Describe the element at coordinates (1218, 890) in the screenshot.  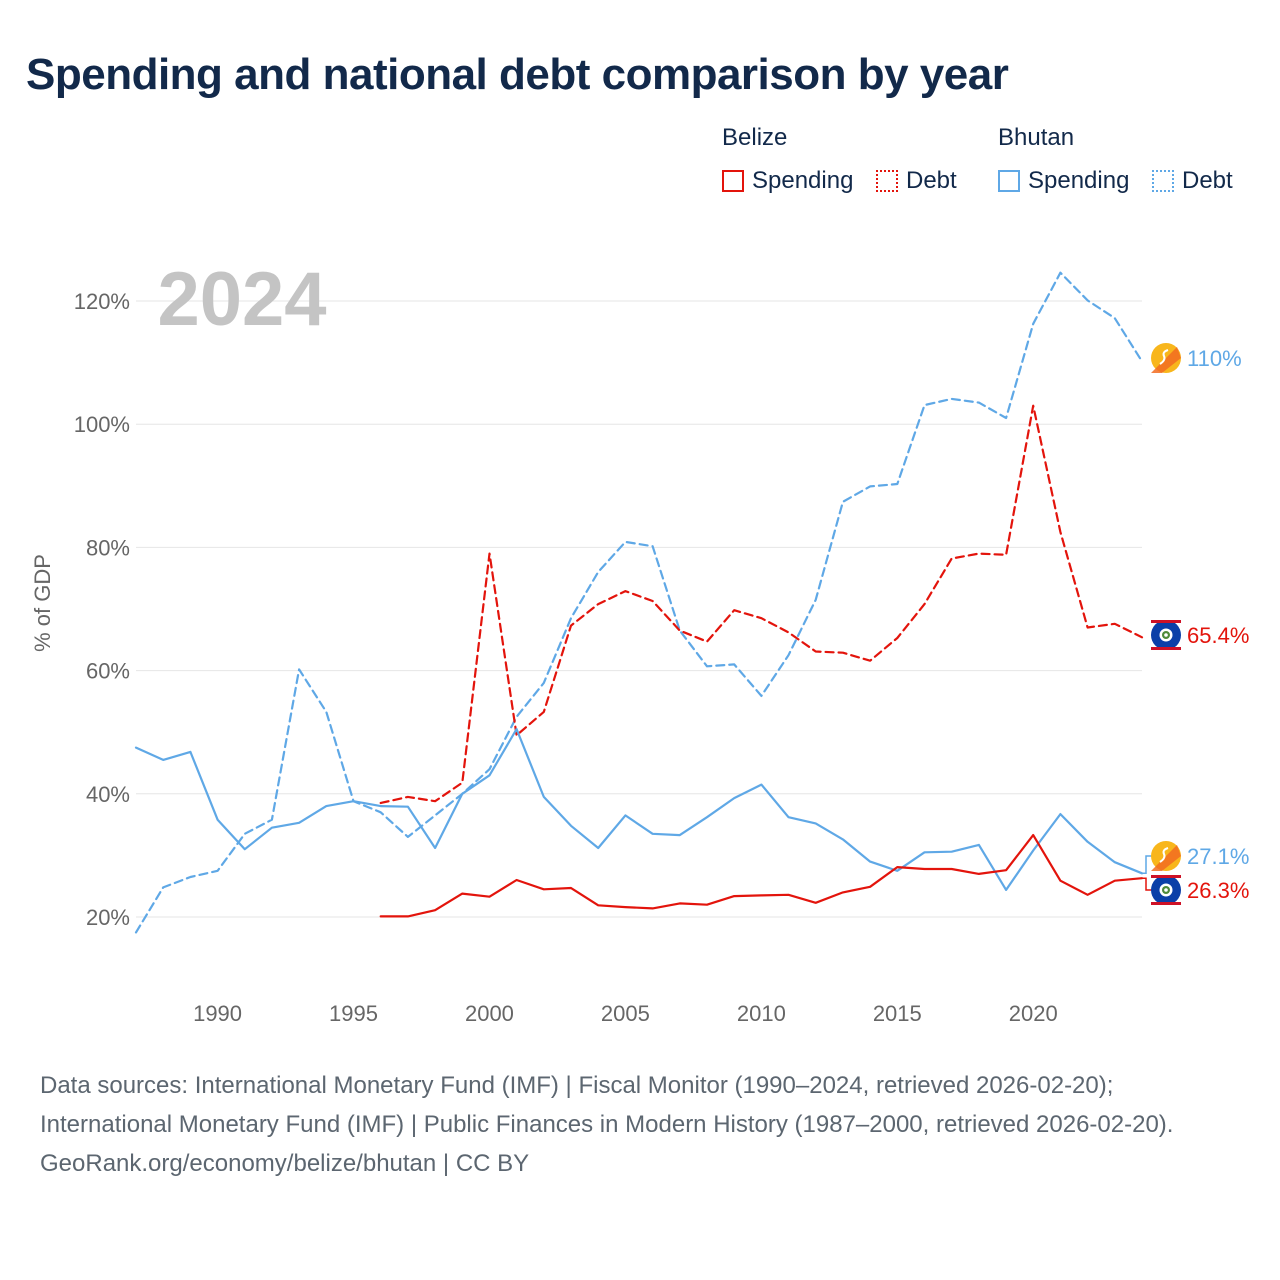
I see `end-value-label: 26.3%` at that location.